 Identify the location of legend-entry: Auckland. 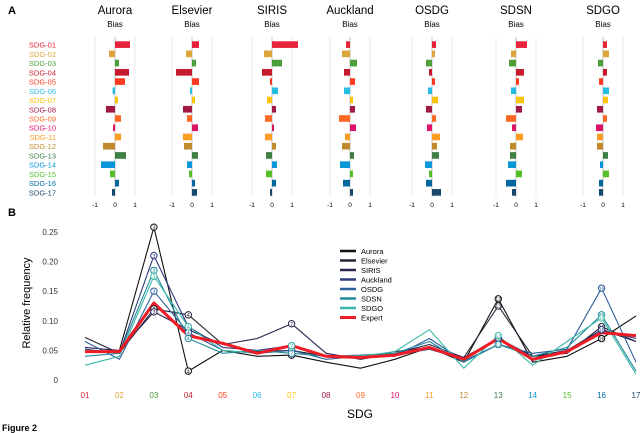
(376, 280).